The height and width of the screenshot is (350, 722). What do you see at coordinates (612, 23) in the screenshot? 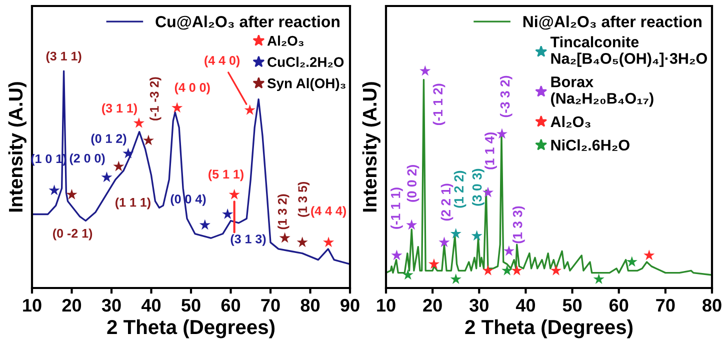
I see `legend-label: Ni@Al₂O₃ after reaction` at bounding box center [612, 23].